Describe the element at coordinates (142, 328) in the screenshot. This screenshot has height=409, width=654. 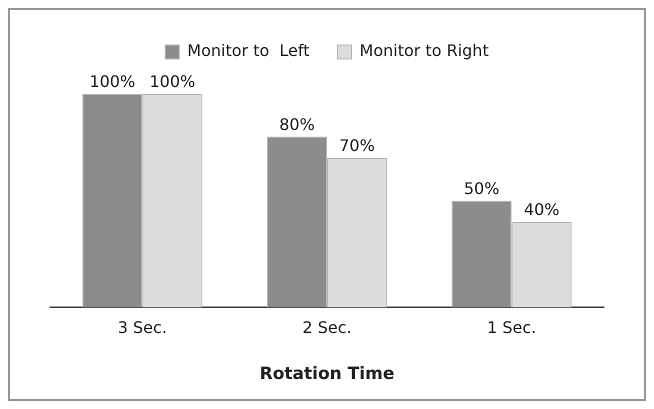
I see `x-tick-label: 3 Sec.` at that location.